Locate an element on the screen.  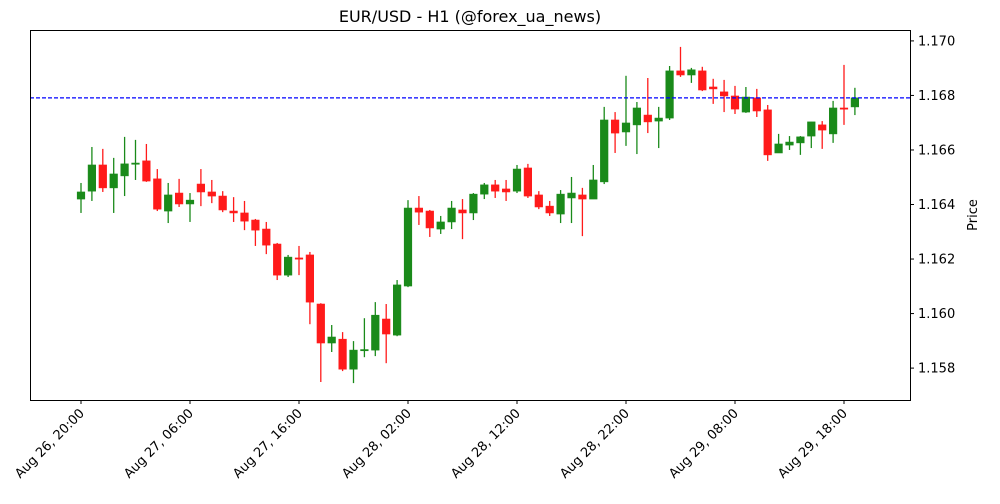
x-tick-label: Aug 28, 22:00 is located at coordinates (595, 444).